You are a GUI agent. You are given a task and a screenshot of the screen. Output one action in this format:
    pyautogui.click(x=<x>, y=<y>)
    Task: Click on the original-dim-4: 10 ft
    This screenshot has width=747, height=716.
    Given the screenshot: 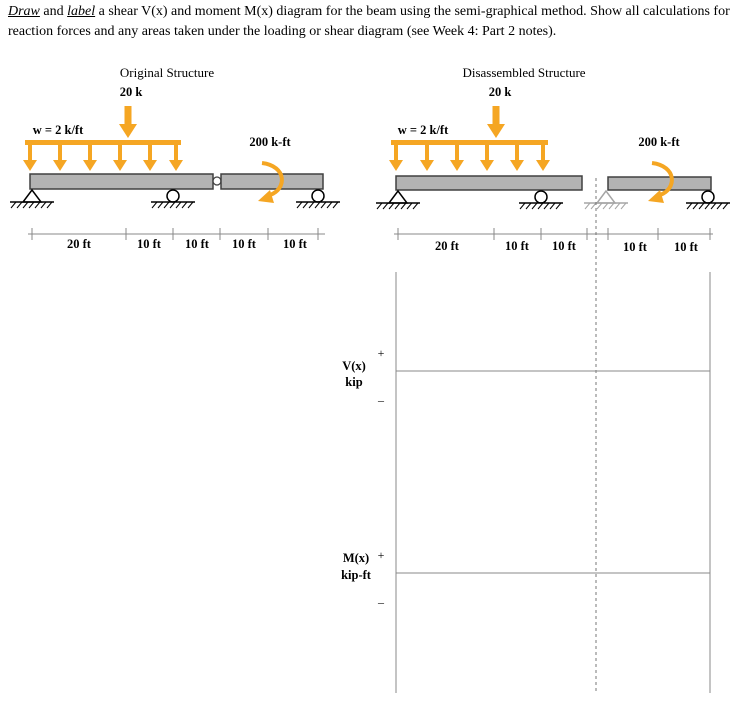 What is the action you would take?
    pyautogui.click(x=244, y=244)
    